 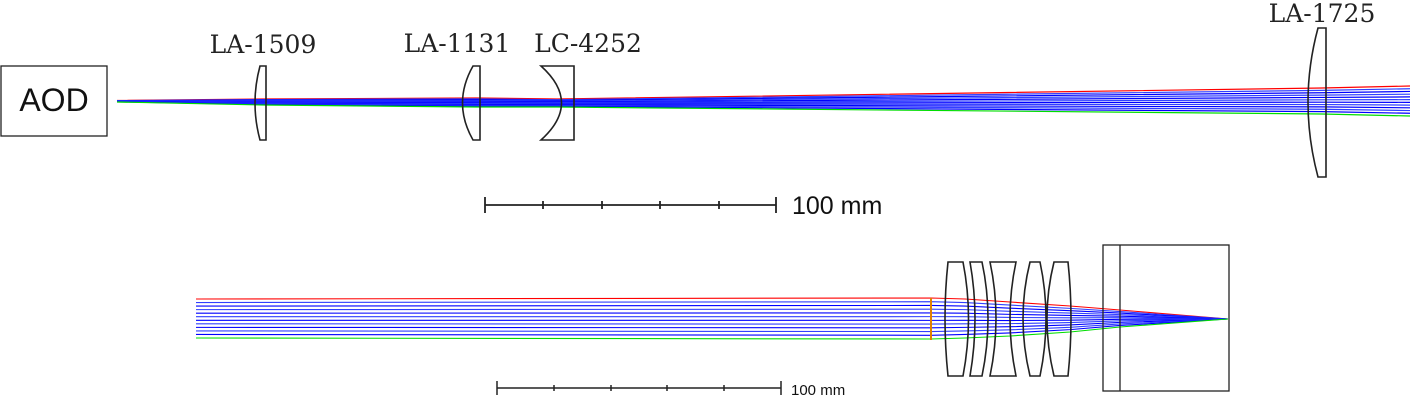 I want to click on top-scale-bar-label: 100 mm, so click(x=837, y=206).